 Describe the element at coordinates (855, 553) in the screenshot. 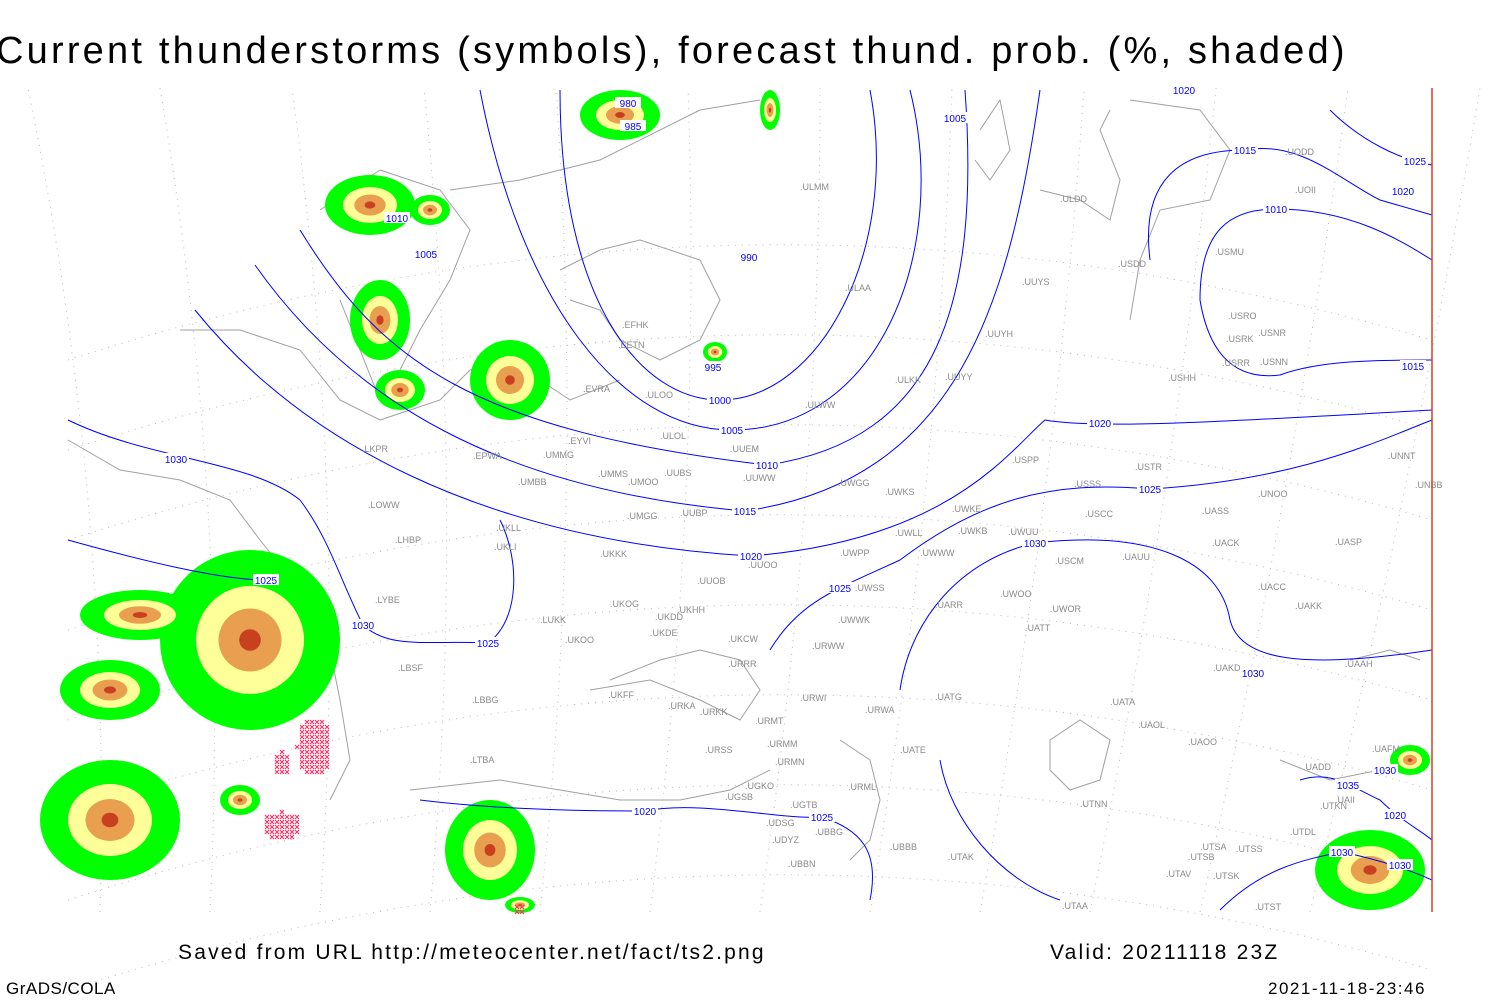

I see `station-label: .UWPP` at that location.